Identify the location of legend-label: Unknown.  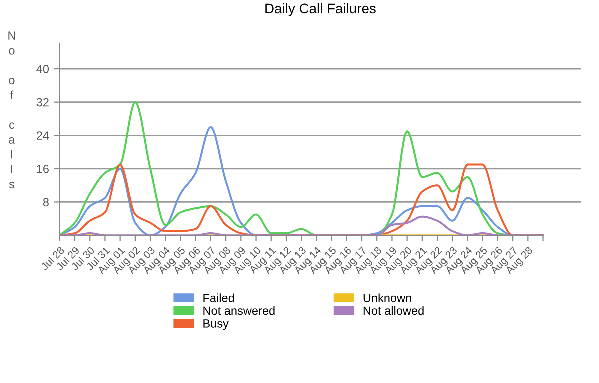
(388, 298).